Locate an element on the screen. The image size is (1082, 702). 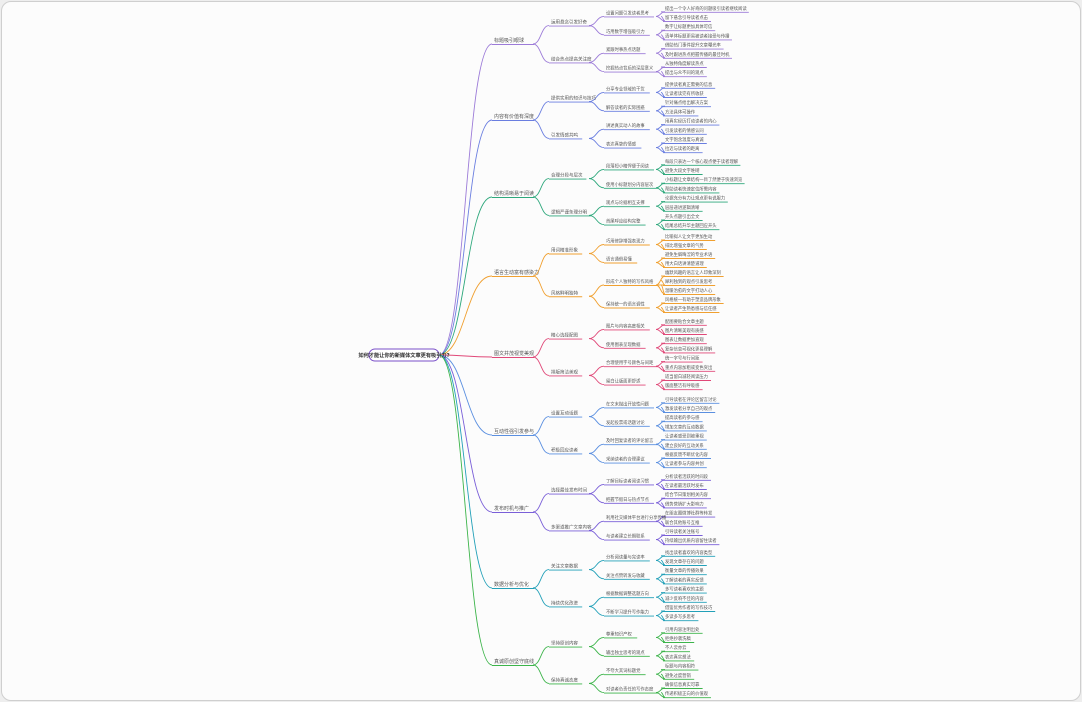
leaf-node: 把握节假日与热点节点 is located at coordinates (628, 499).